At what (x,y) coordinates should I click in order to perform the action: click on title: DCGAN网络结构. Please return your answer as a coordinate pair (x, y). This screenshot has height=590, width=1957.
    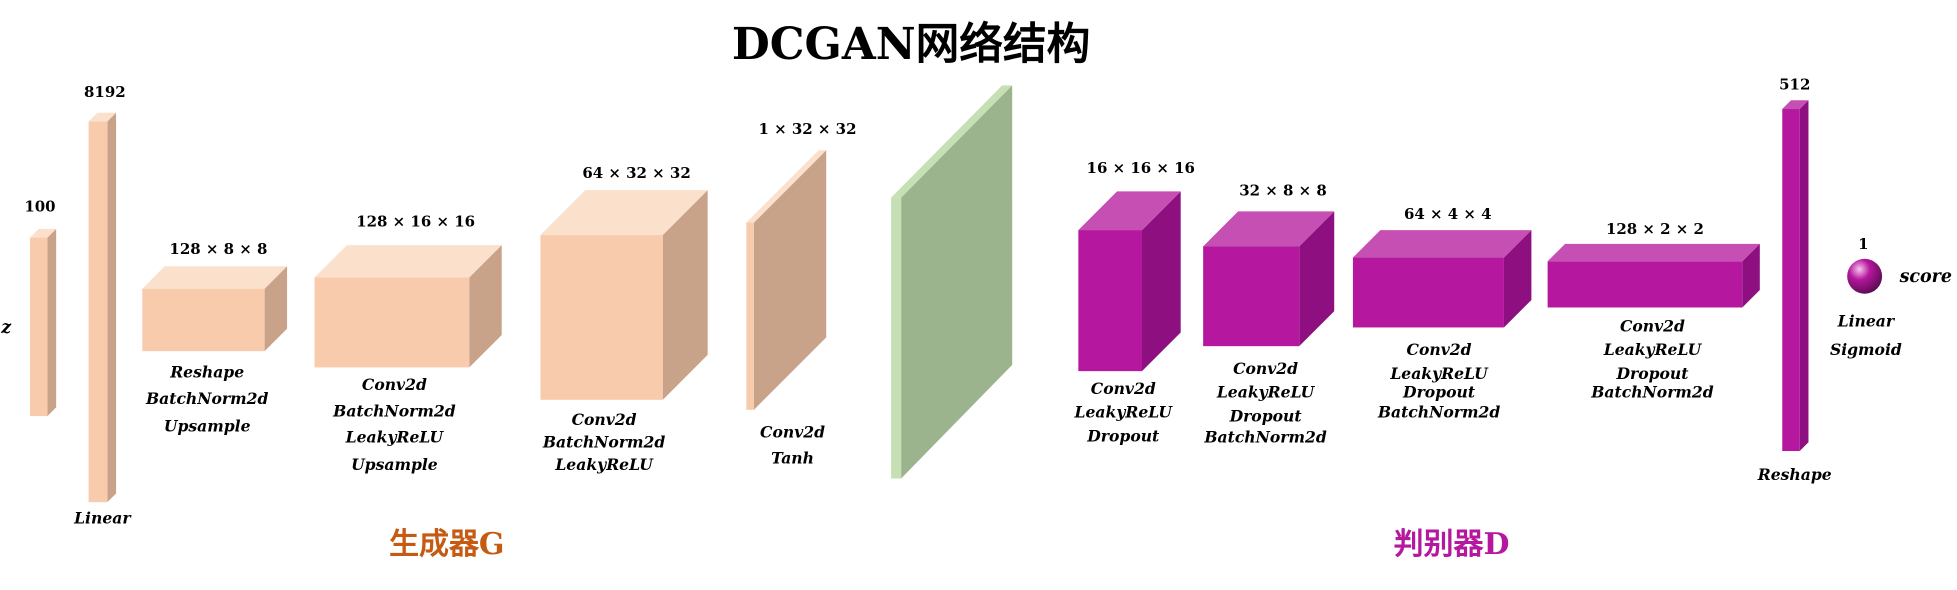
    Looking at the image, I should click on (911, 44).